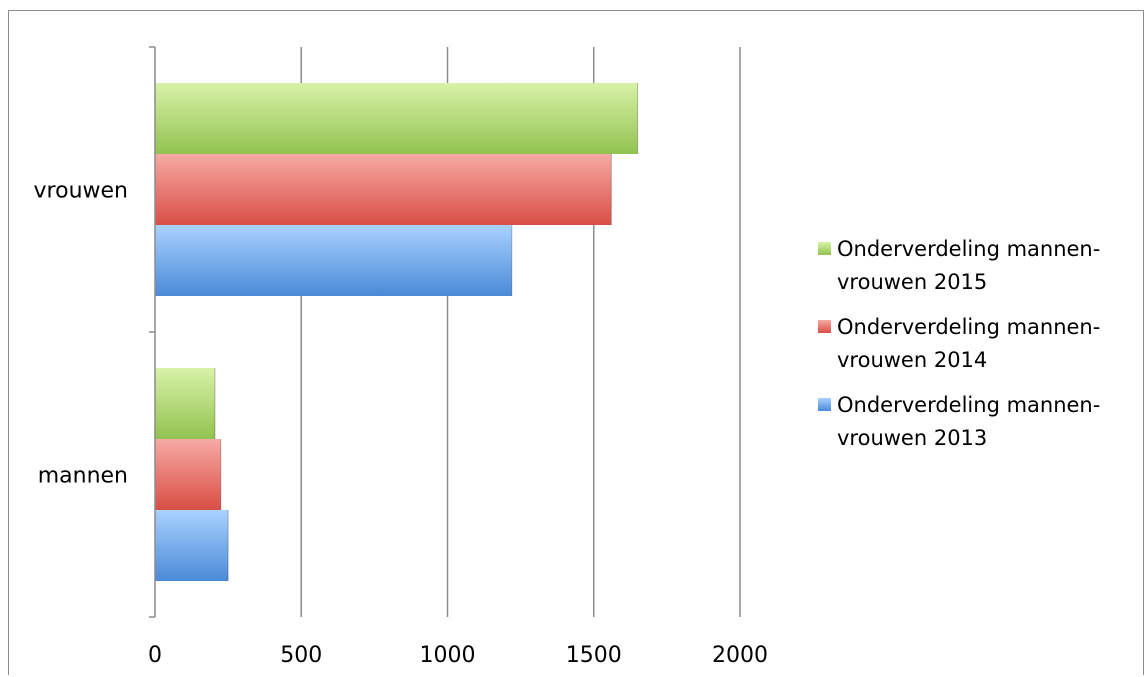 Image resolution: width=1147 pixels, height=677 pixels. What do you see at coordinates (81, 191) in the screenshot?
I see `category-label: vrouwen` at bounding box center [81, 191].